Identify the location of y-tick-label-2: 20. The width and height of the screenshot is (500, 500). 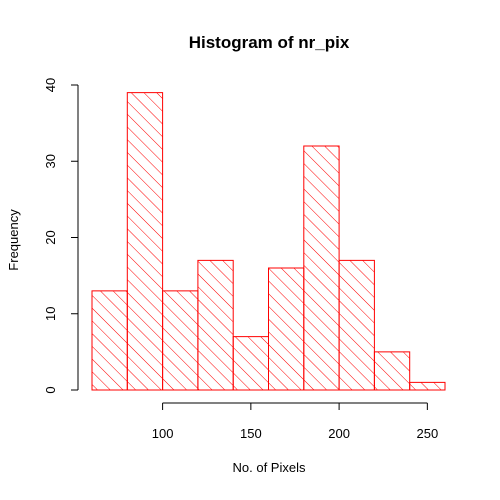
(50, 237).